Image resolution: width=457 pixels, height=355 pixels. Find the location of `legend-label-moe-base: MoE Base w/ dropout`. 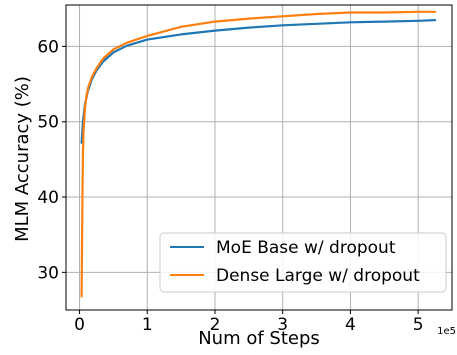

legend-label-moe-base: MoE Base w/ dropout is located at coordinates (306, 248).